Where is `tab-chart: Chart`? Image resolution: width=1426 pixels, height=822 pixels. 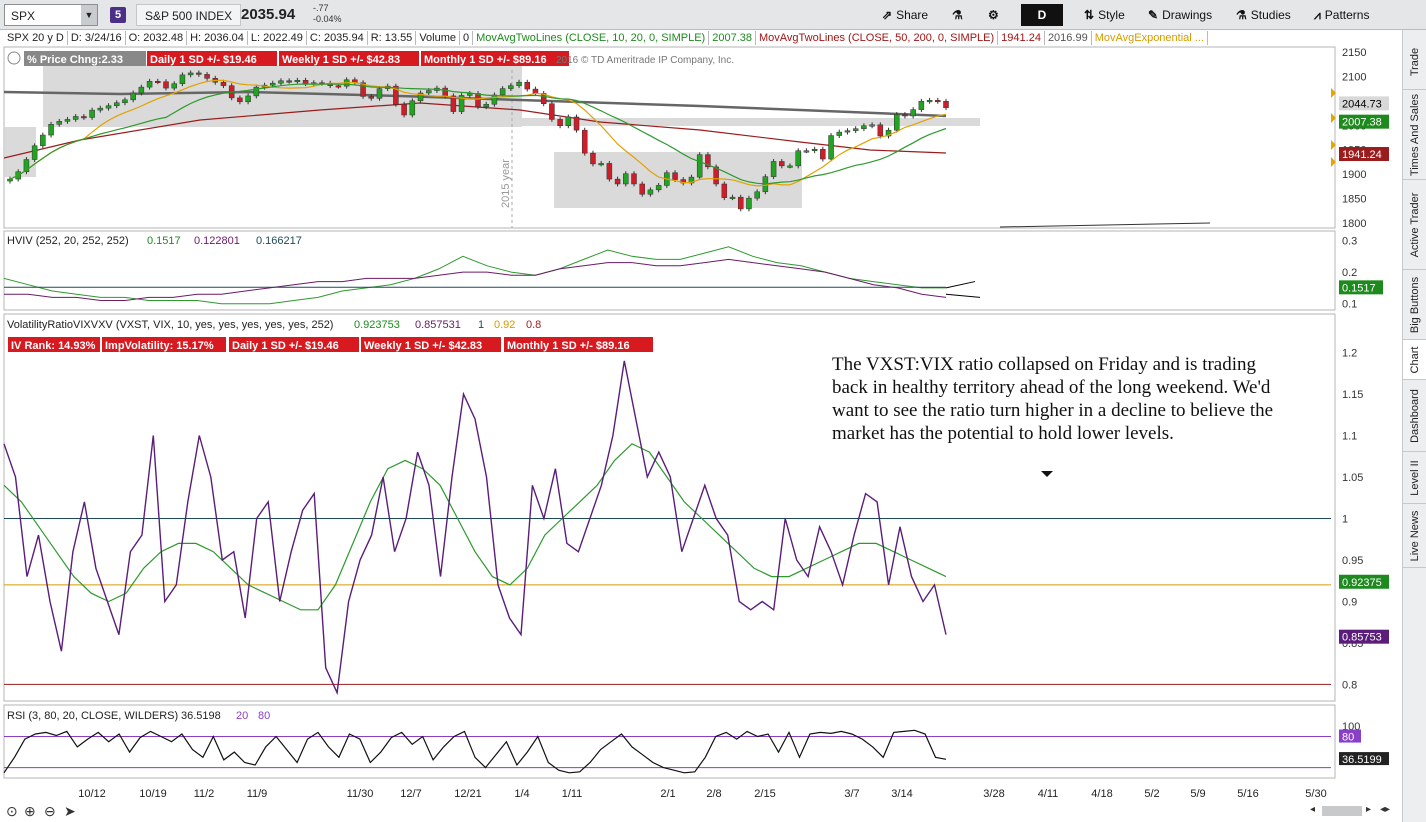 tab-chart: Chart is located at coordinates (1414, 360).